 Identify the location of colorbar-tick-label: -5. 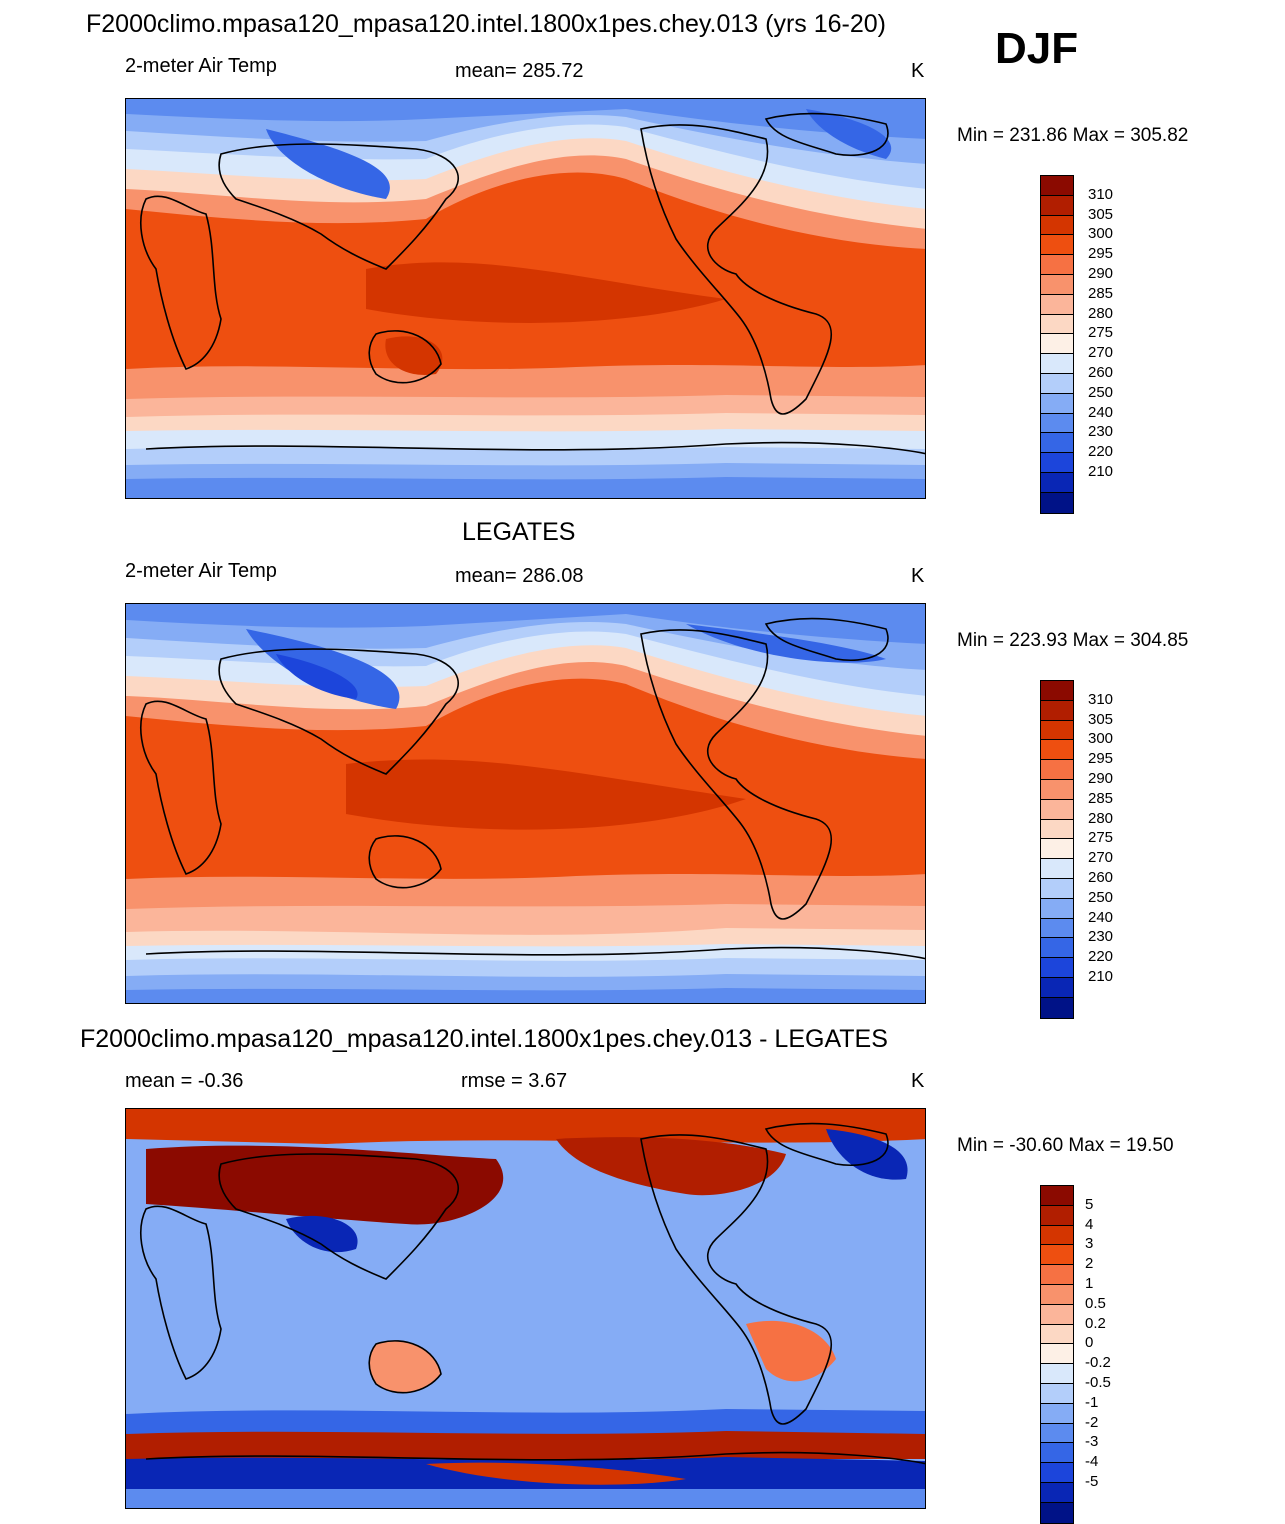
(1092, 1481).